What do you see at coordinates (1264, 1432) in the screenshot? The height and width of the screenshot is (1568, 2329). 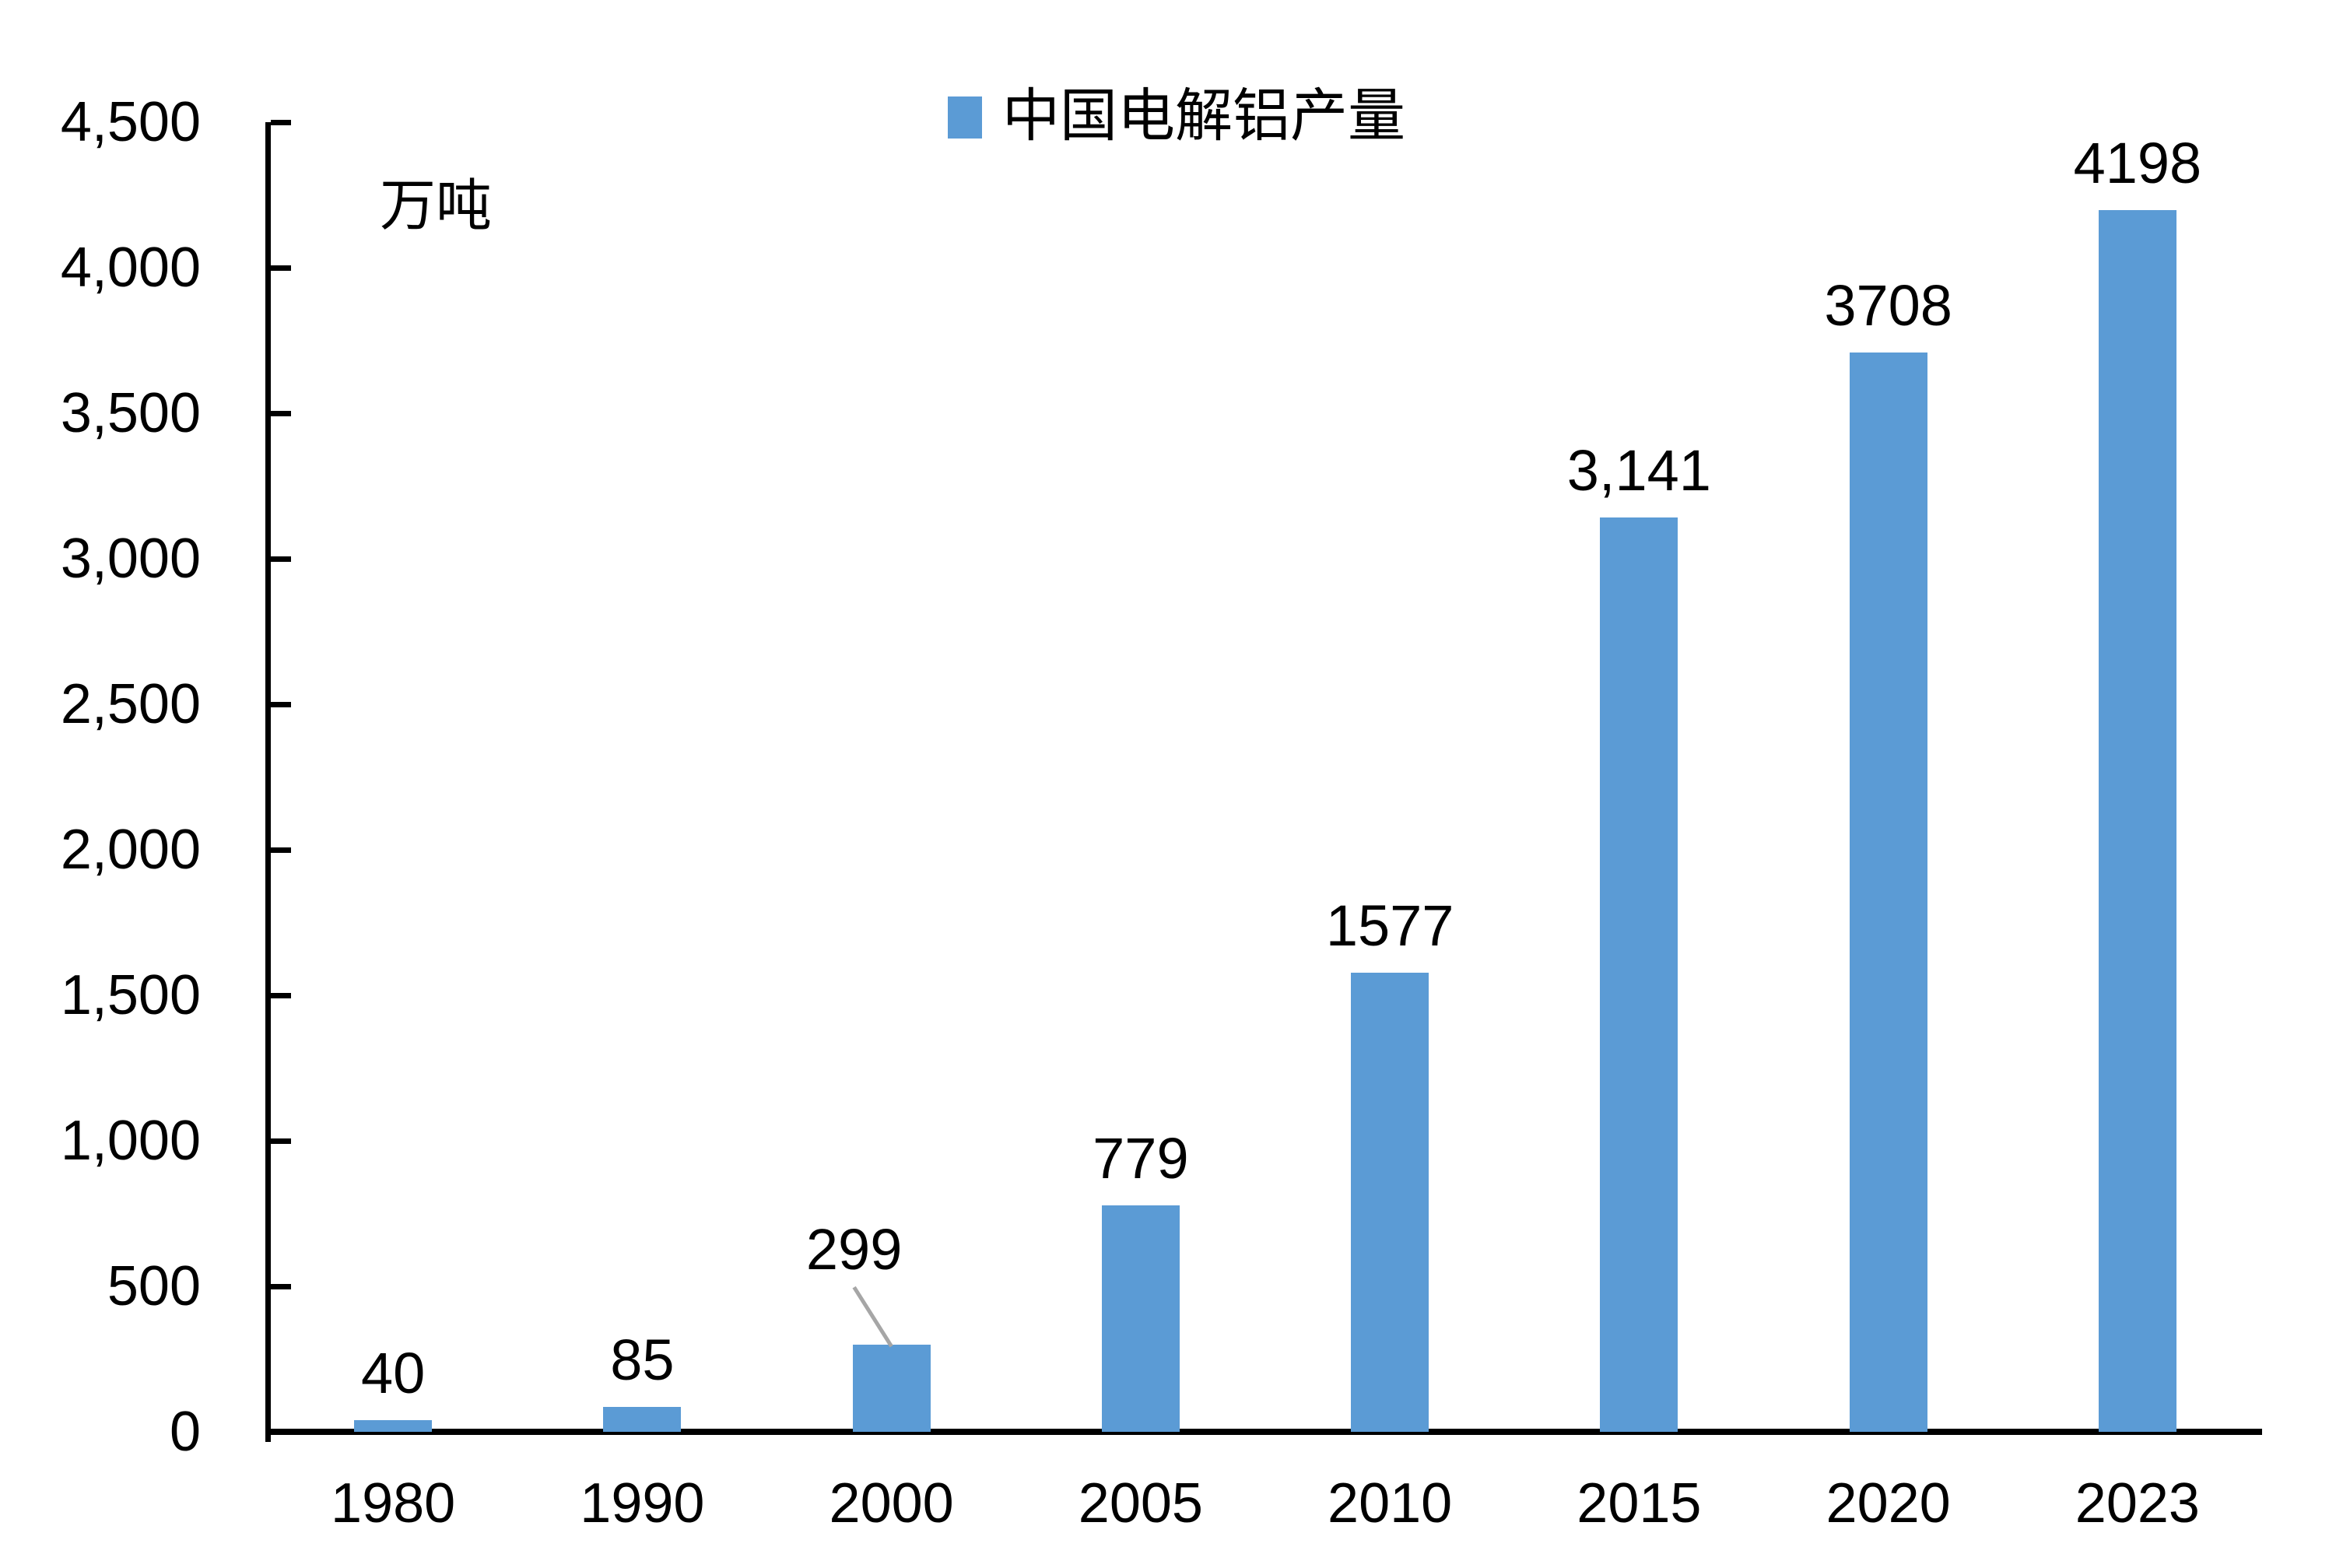 I see `x-axis-line` at bounding box center [1264, 1432].